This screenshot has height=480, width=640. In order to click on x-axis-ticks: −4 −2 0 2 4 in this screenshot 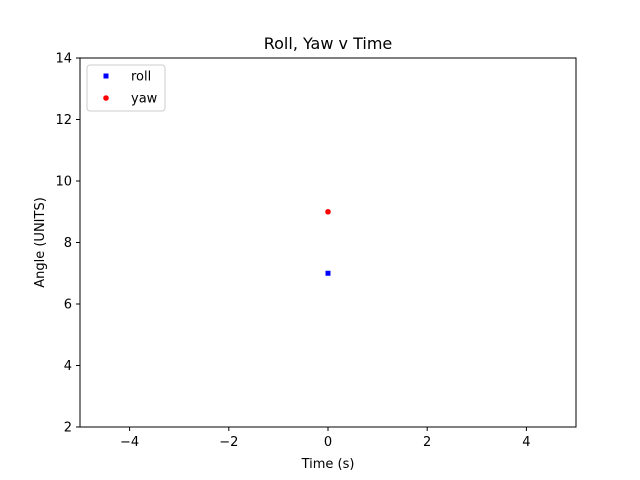, I will do `click(325, 438)`.